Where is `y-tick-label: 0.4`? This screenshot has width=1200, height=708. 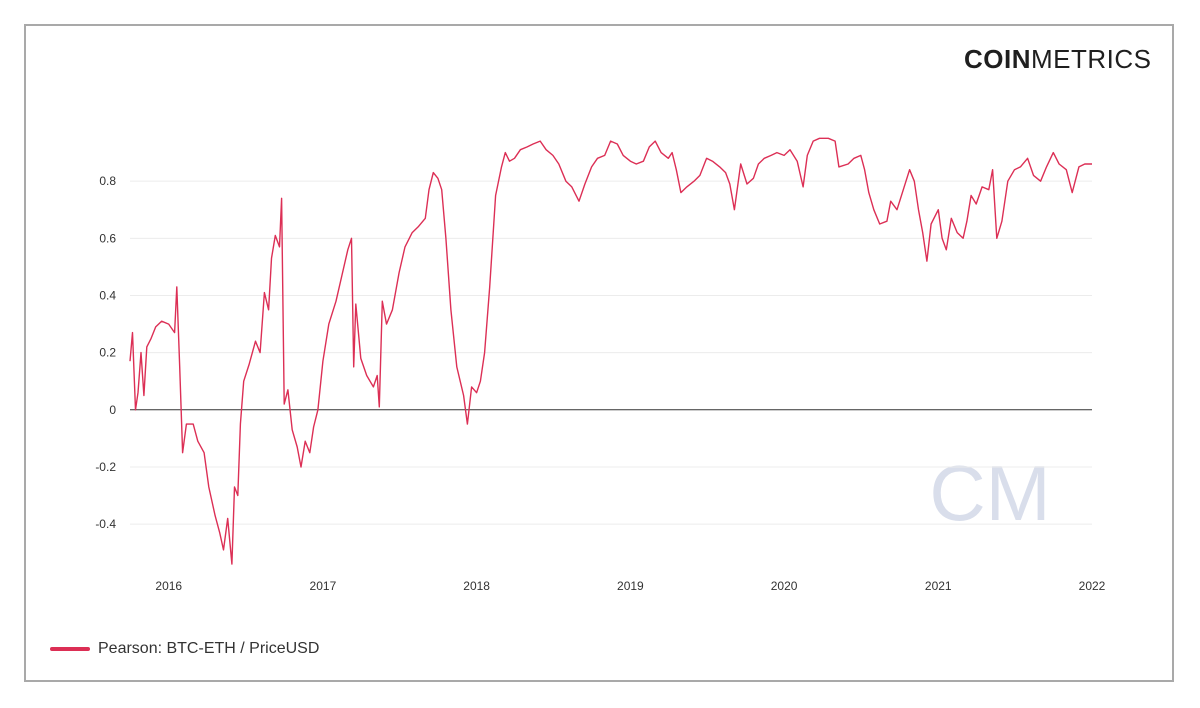 y-tick-label: 0.4 is located at coordinates (107, 295).